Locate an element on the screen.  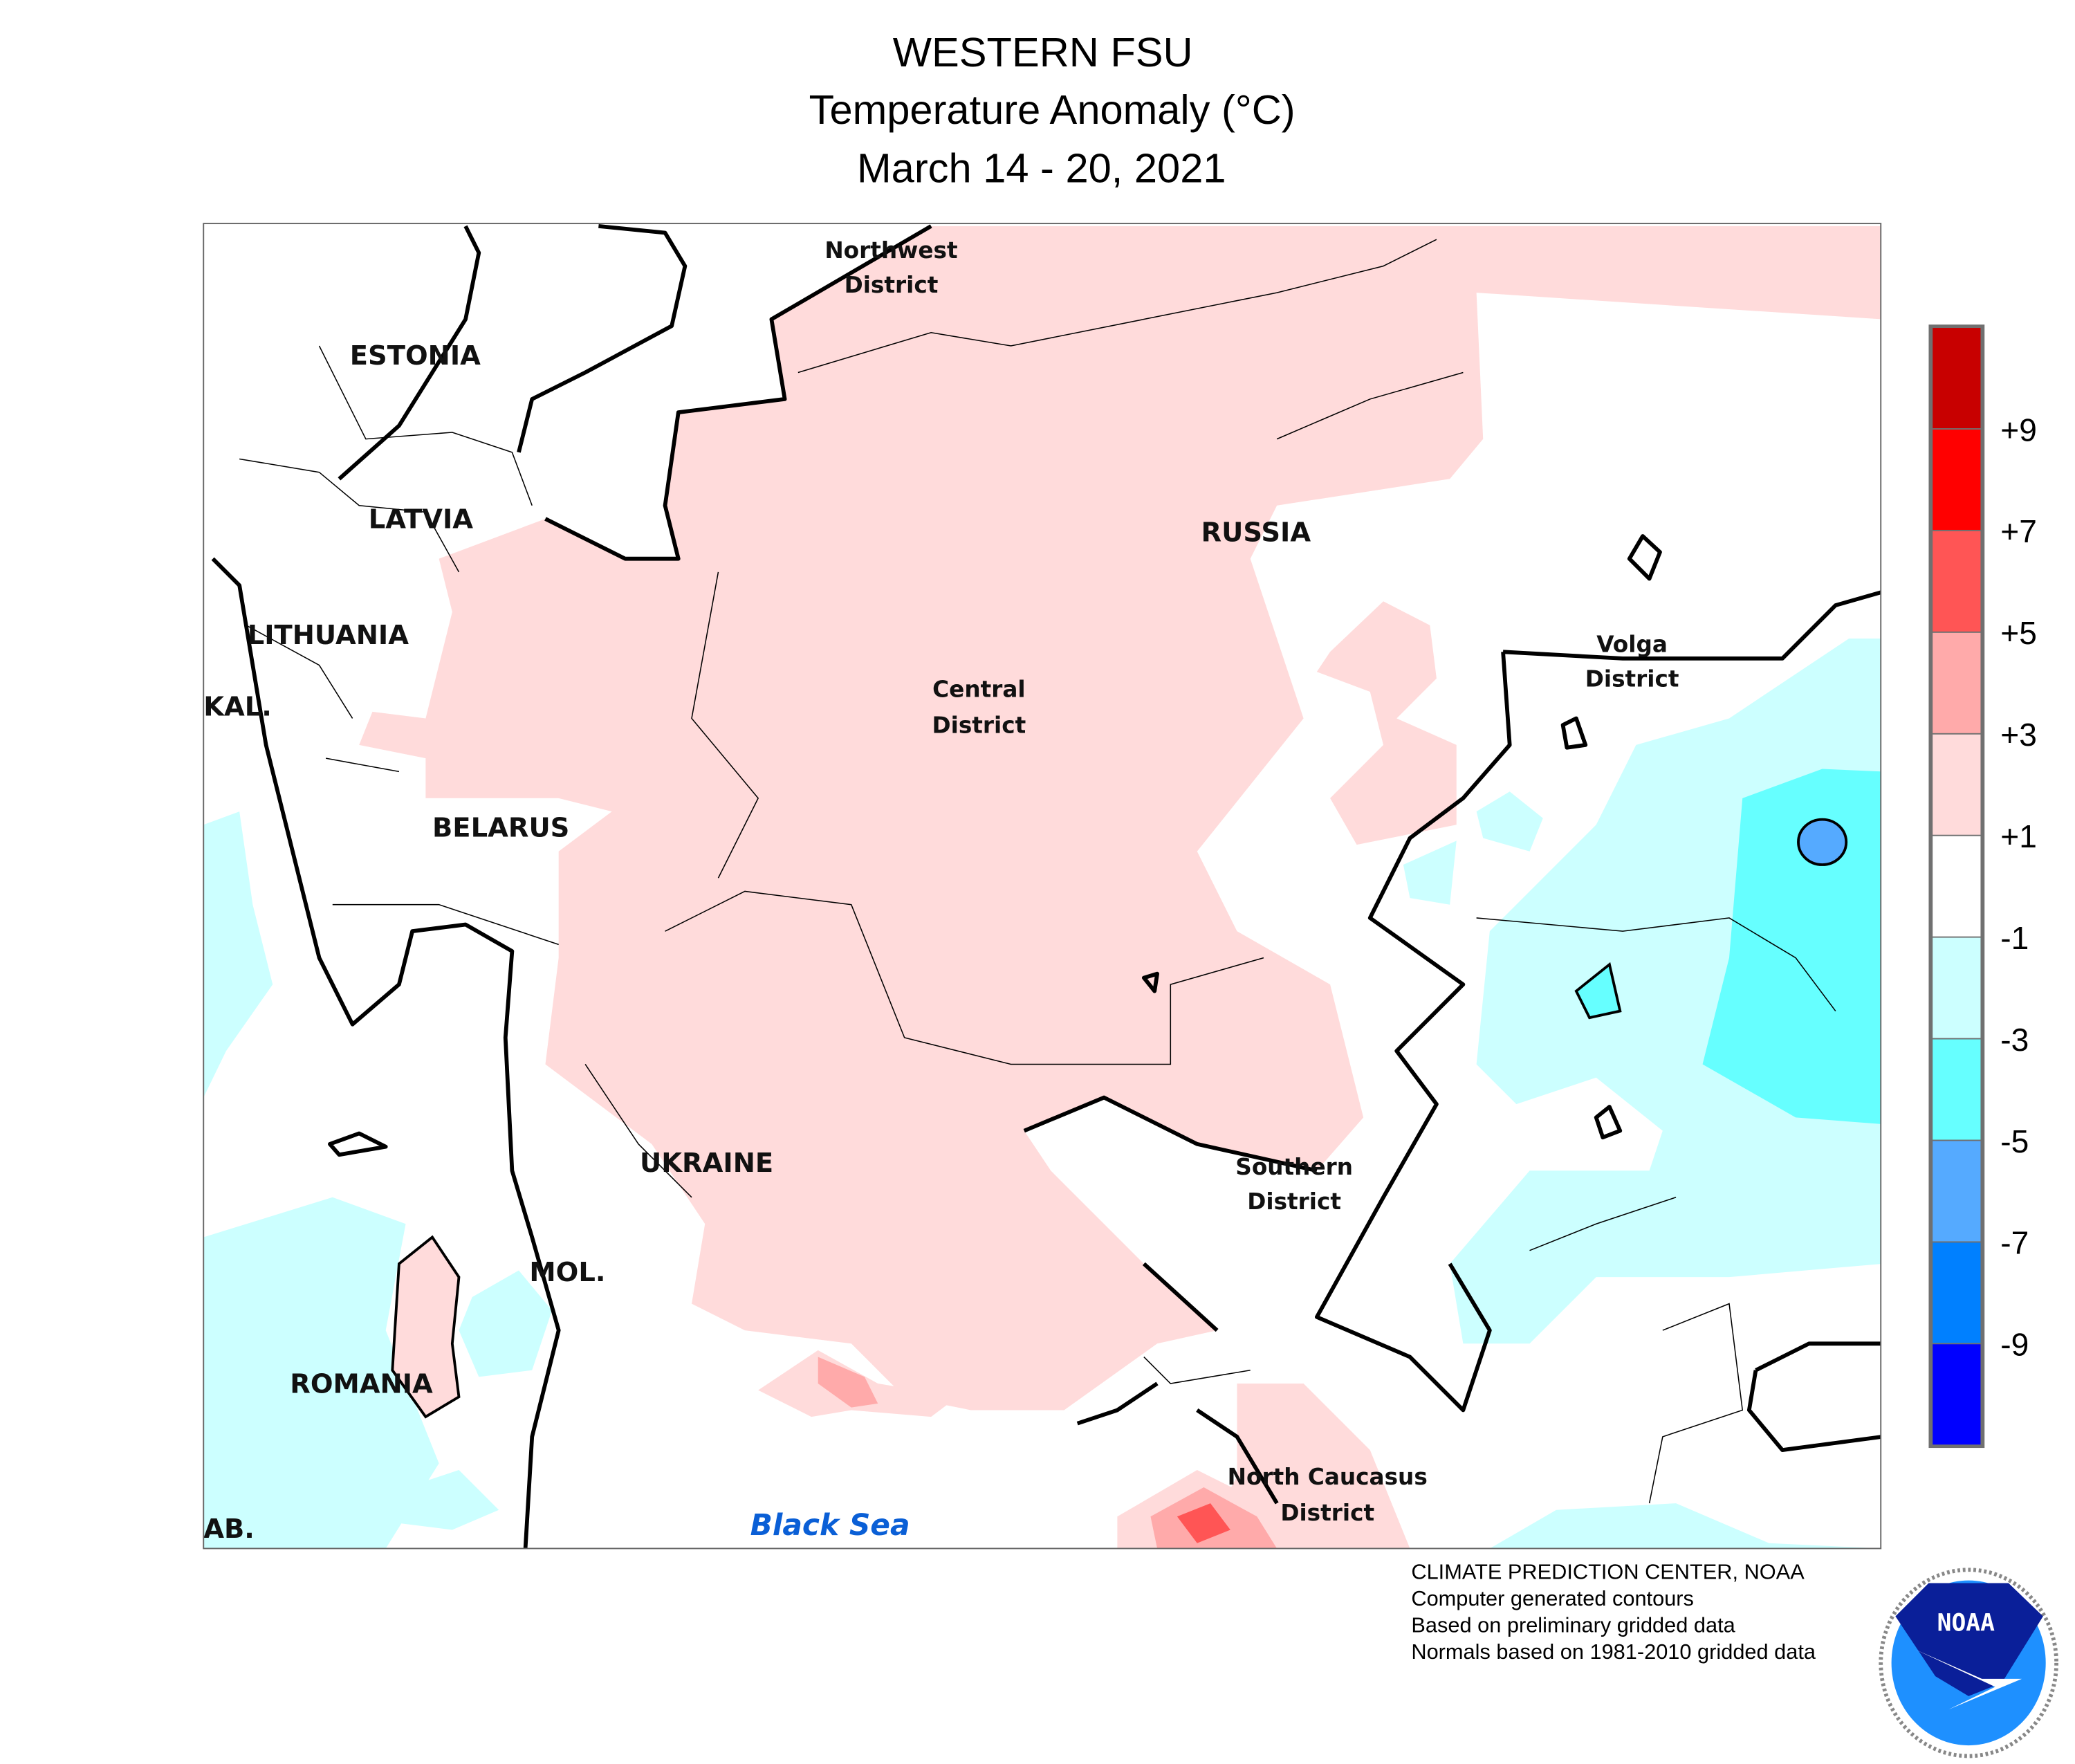
anomaly-area-plus1-romania is located at coordinates (426, 1327).